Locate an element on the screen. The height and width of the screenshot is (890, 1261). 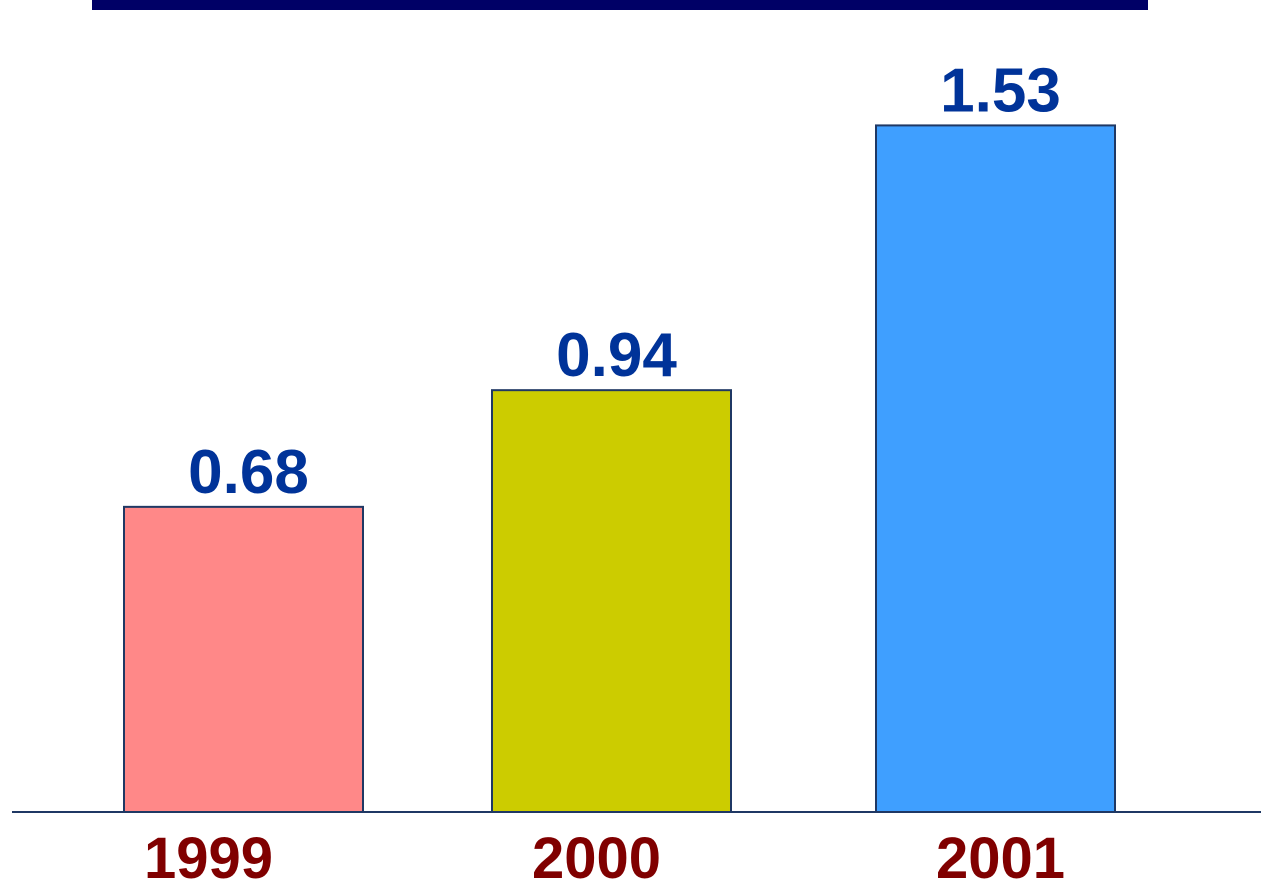
value-label: 0.68 is located at coordinates (248, 472).